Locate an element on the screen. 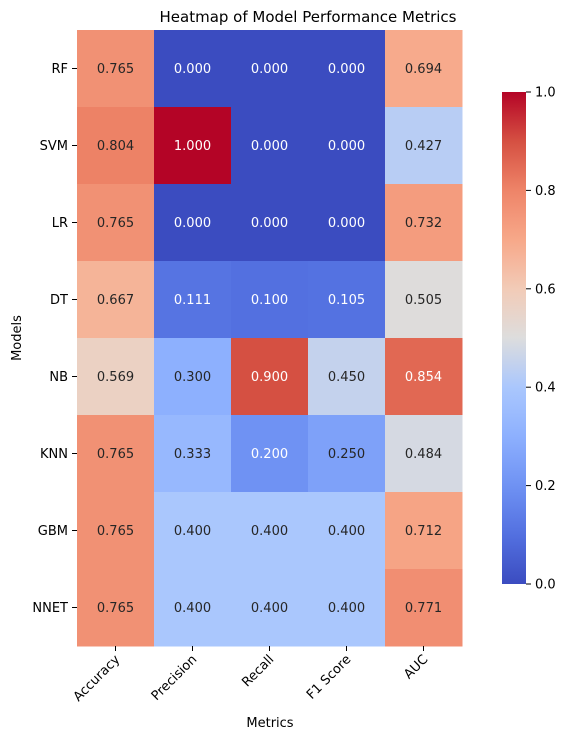 The image size is (567, 740). cell-value-label: 0.505 is located at coordinates (423, 300).